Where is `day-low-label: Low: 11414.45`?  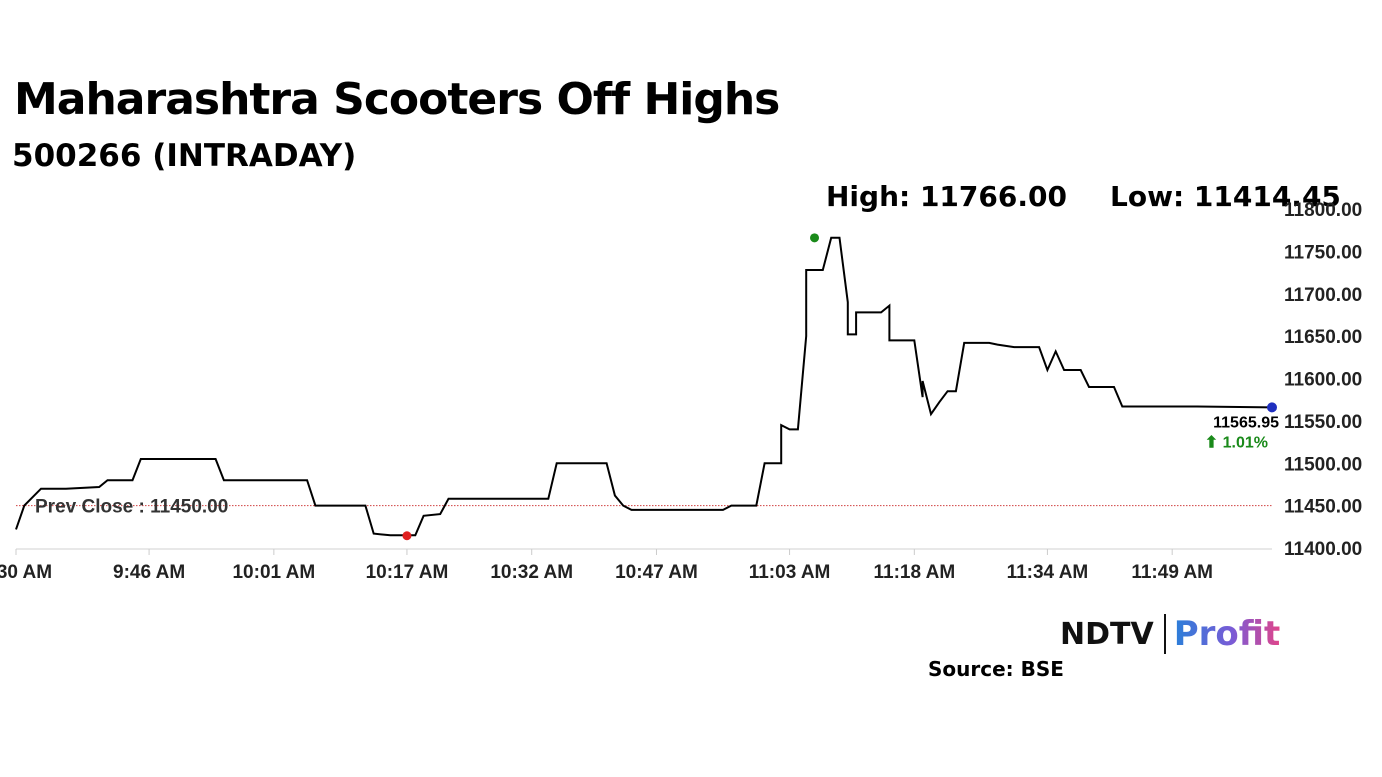 day-low-label: Low: 11414.45 is located at coordinates (1225, 196).